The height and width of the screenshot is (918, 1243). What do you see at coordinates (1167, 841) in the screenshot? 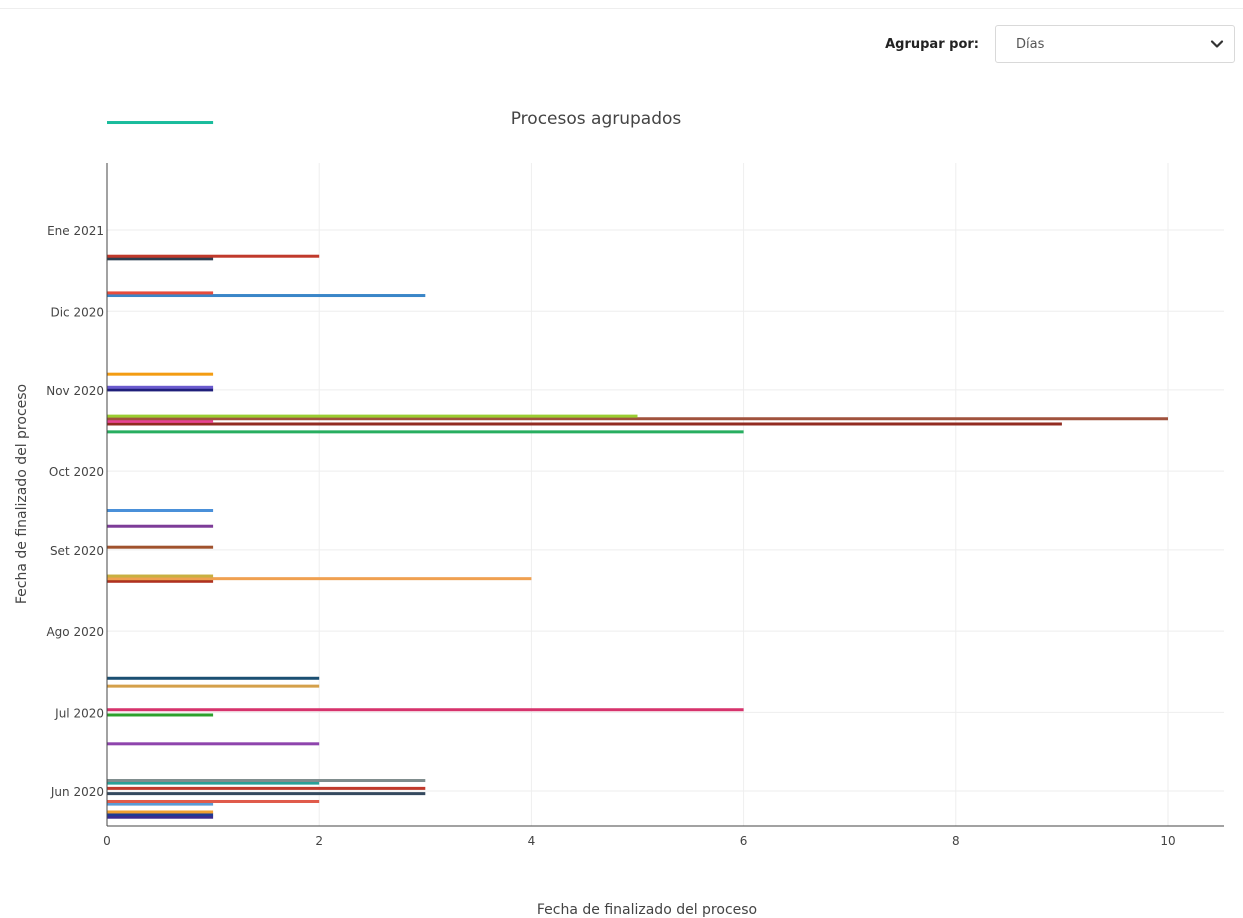
I see `x-tick-label: 10` at bounding box center [1167, 841].